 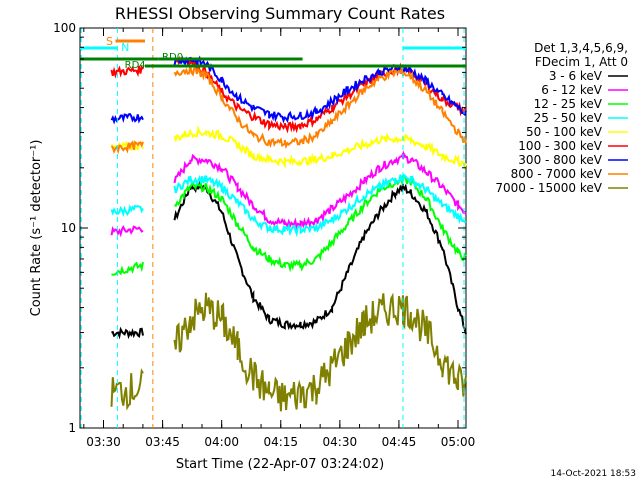 I want to click on x-tick-label: 04:30, so click(x=340, y=442).